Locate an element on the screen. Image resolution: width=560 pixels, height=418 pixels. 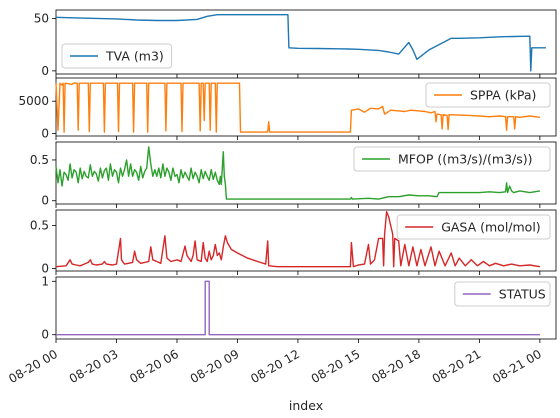
y-tick-label: 1 is located at coordinates (45, 281).